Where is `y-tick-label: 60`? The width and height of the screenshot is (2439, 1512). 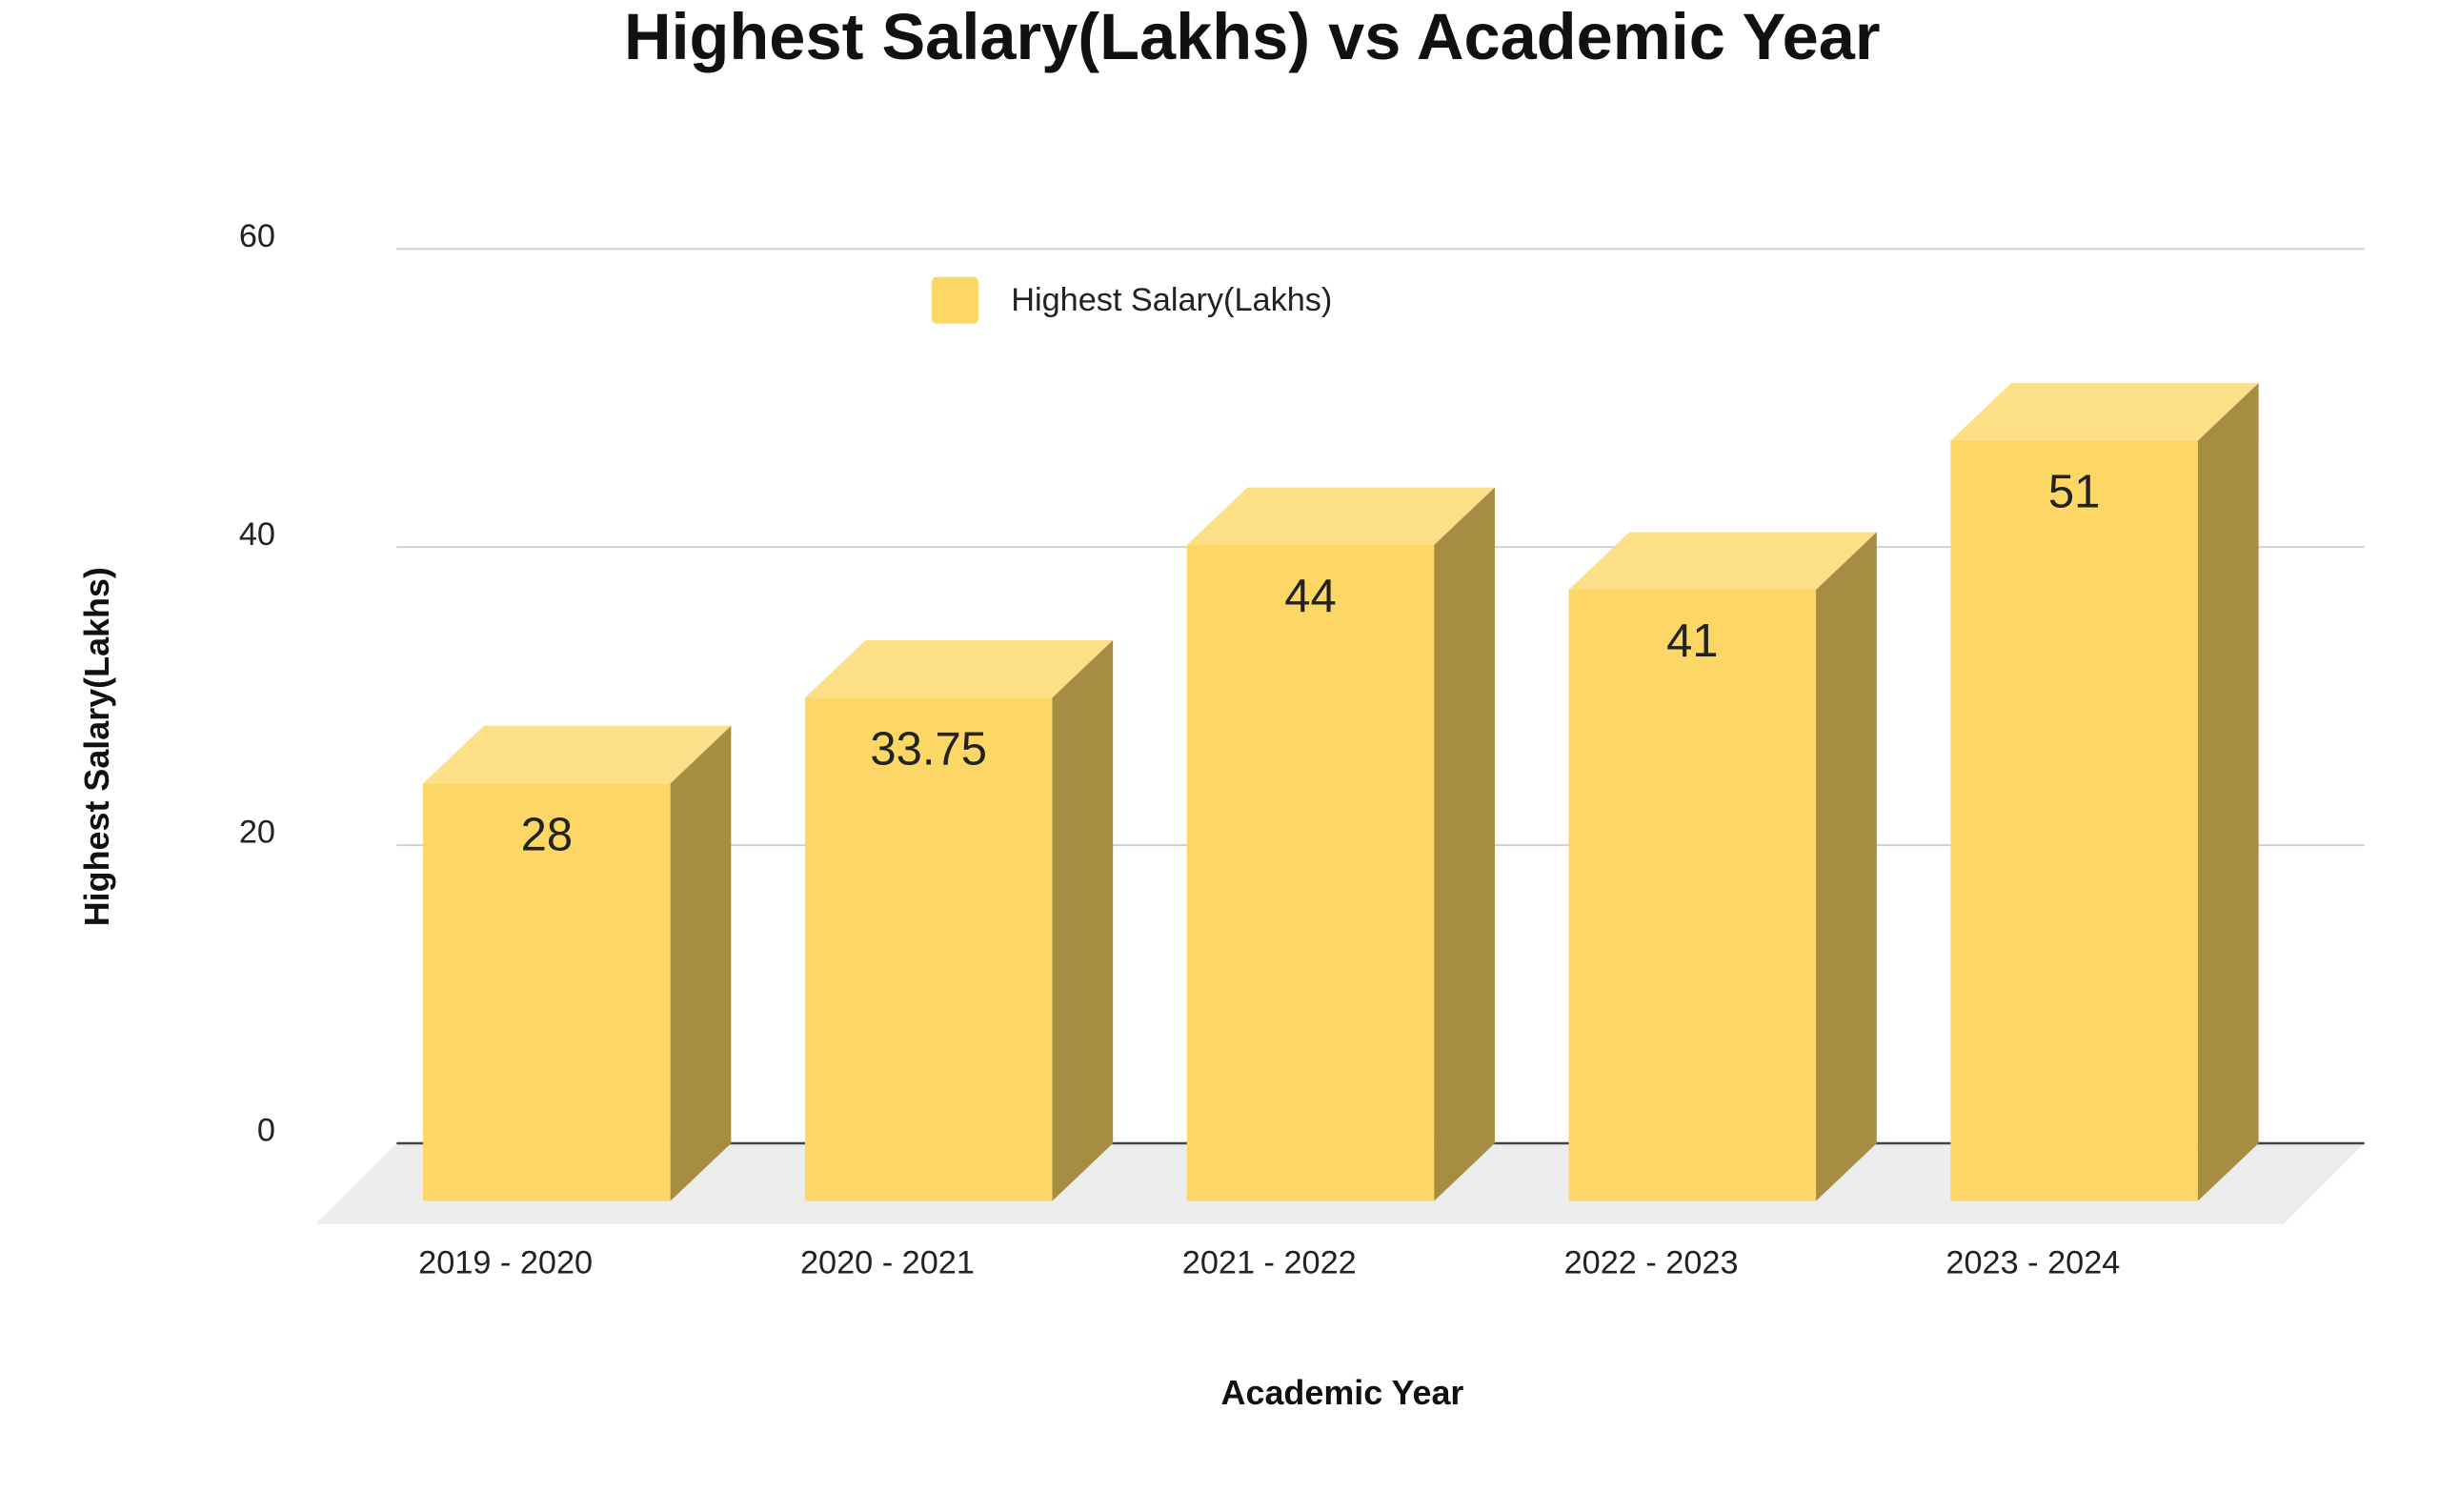 y-tick-label: 60 is located at coordinates (257, 236).